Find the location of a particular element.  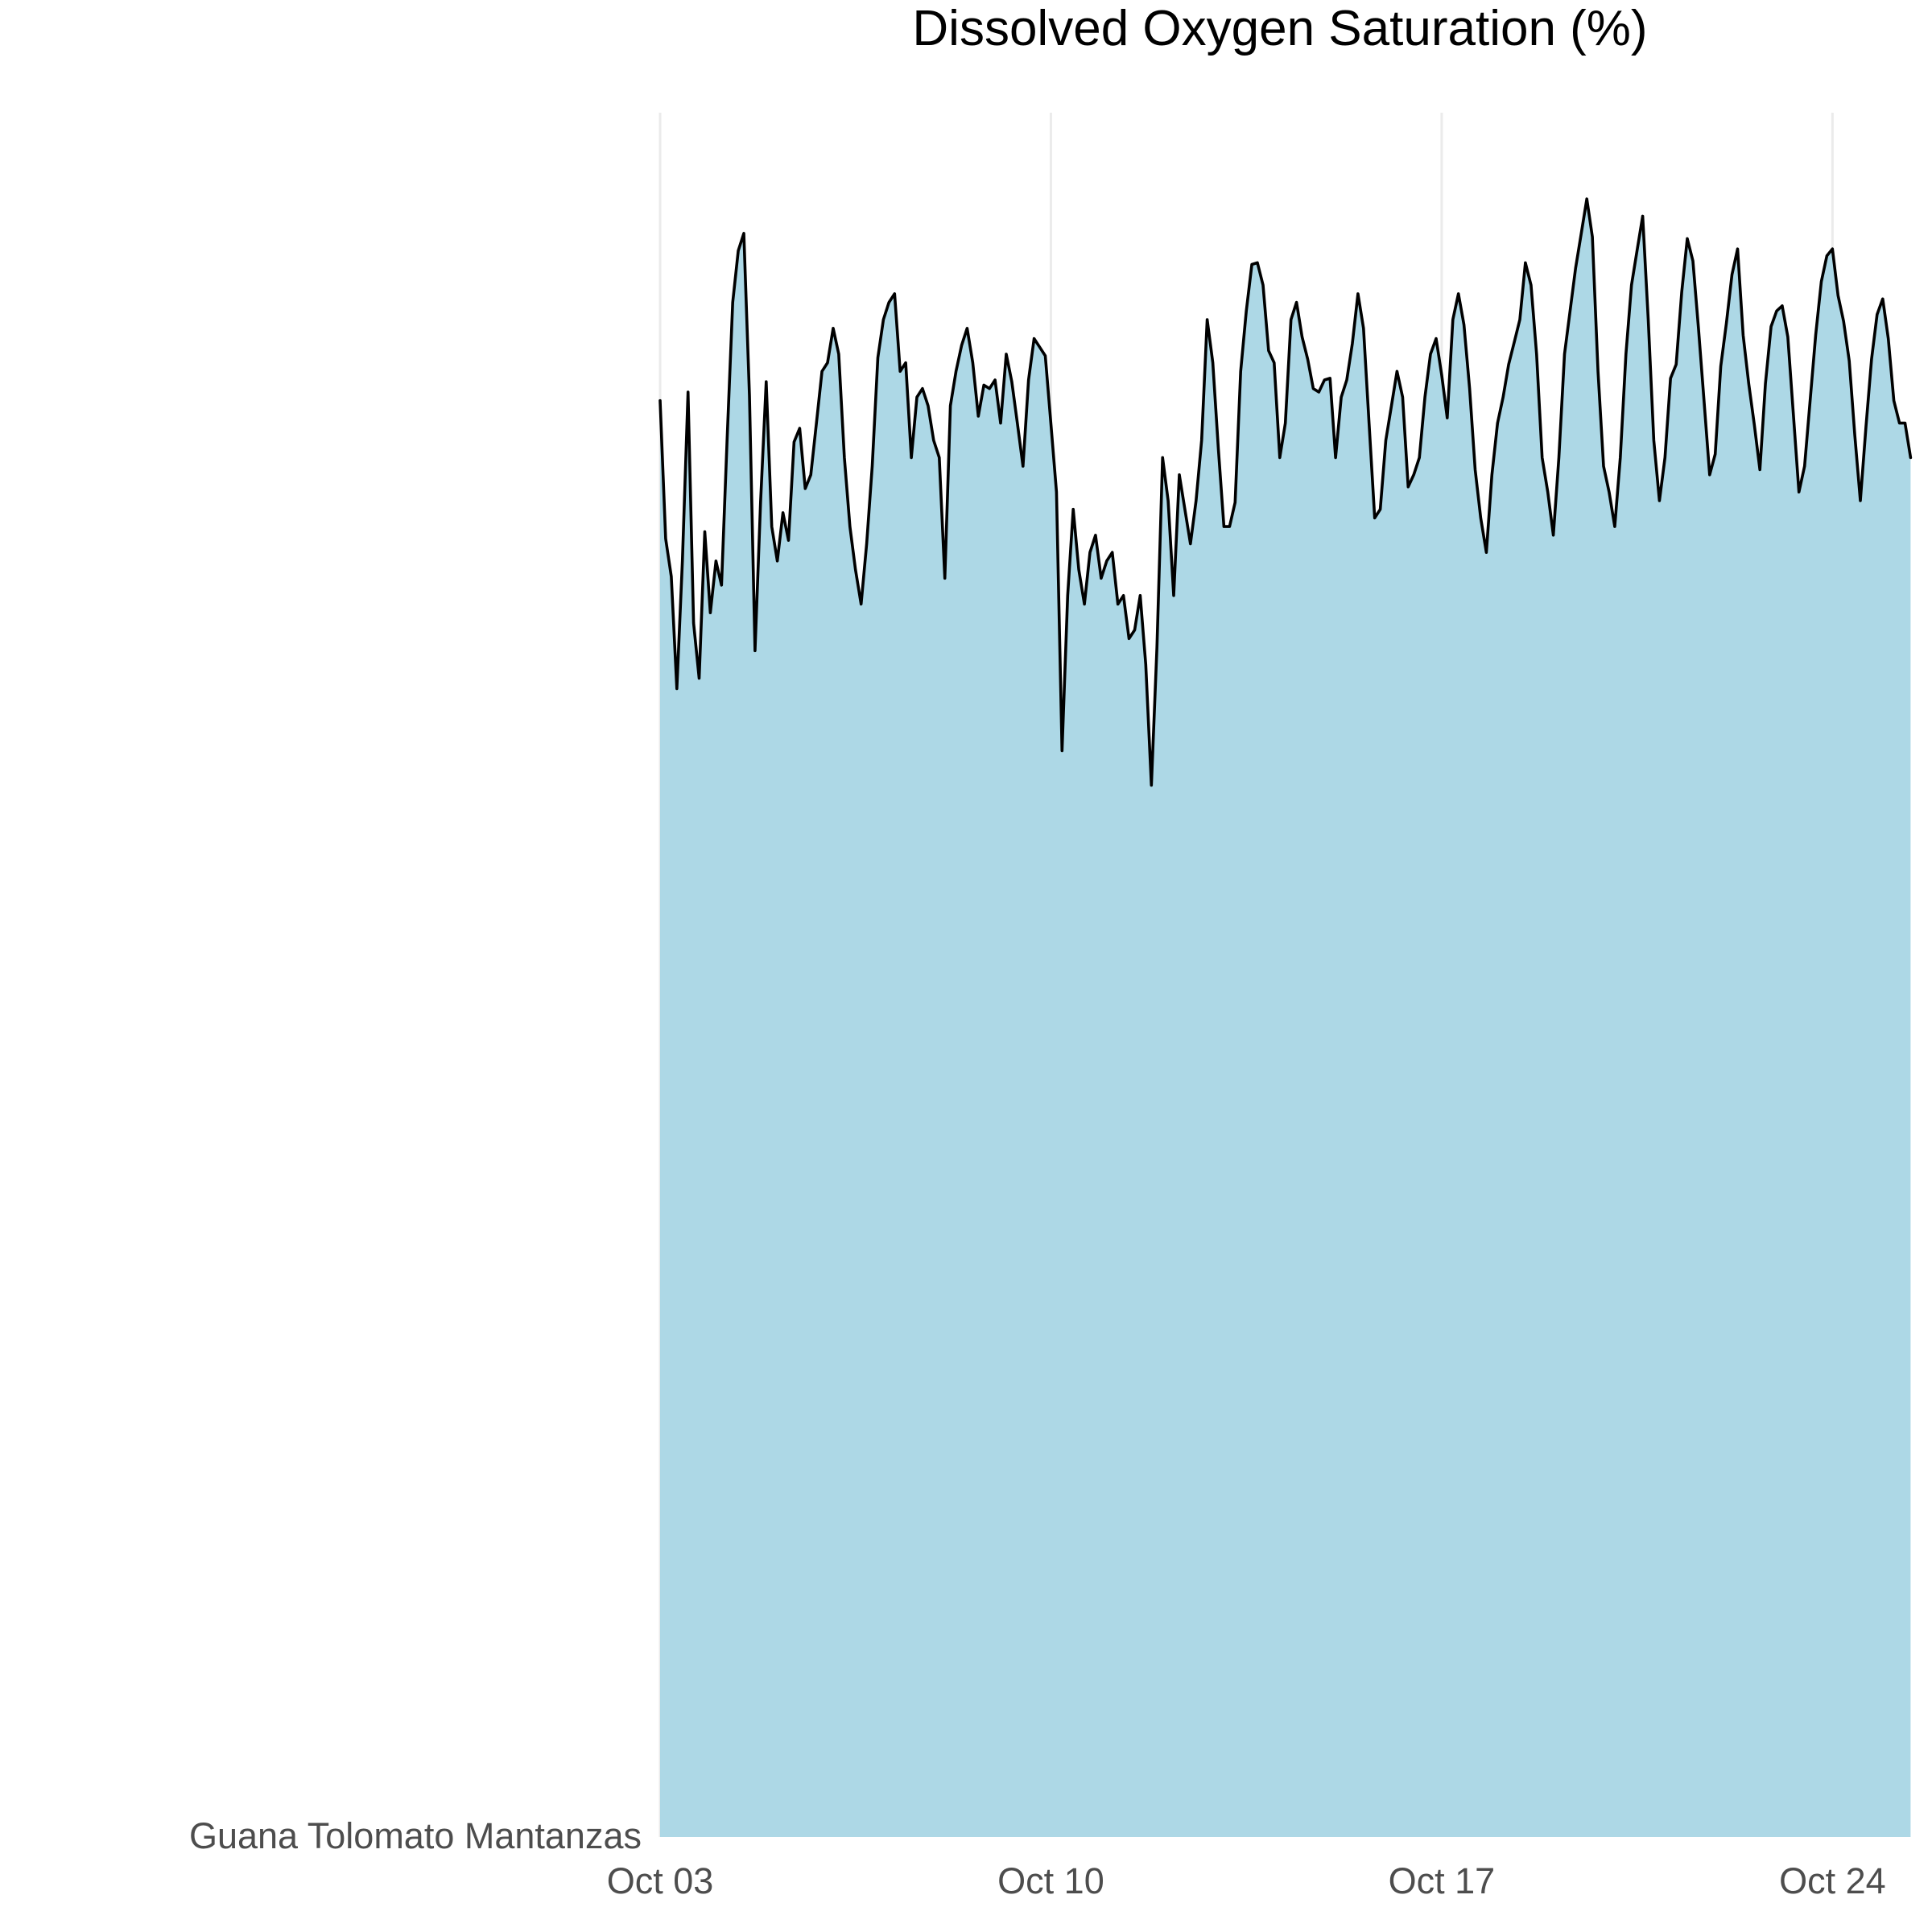

chart-title: Dissolved Oxygen Saturation (%) is located at coordinates (1279, 28).